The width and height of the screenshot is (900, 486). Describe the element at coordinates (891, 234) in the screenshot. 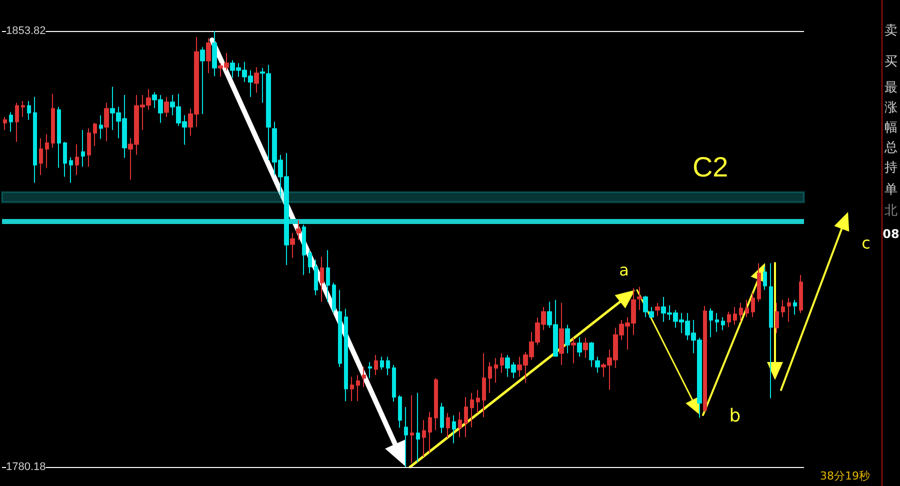

I see `text: 08` at that location.